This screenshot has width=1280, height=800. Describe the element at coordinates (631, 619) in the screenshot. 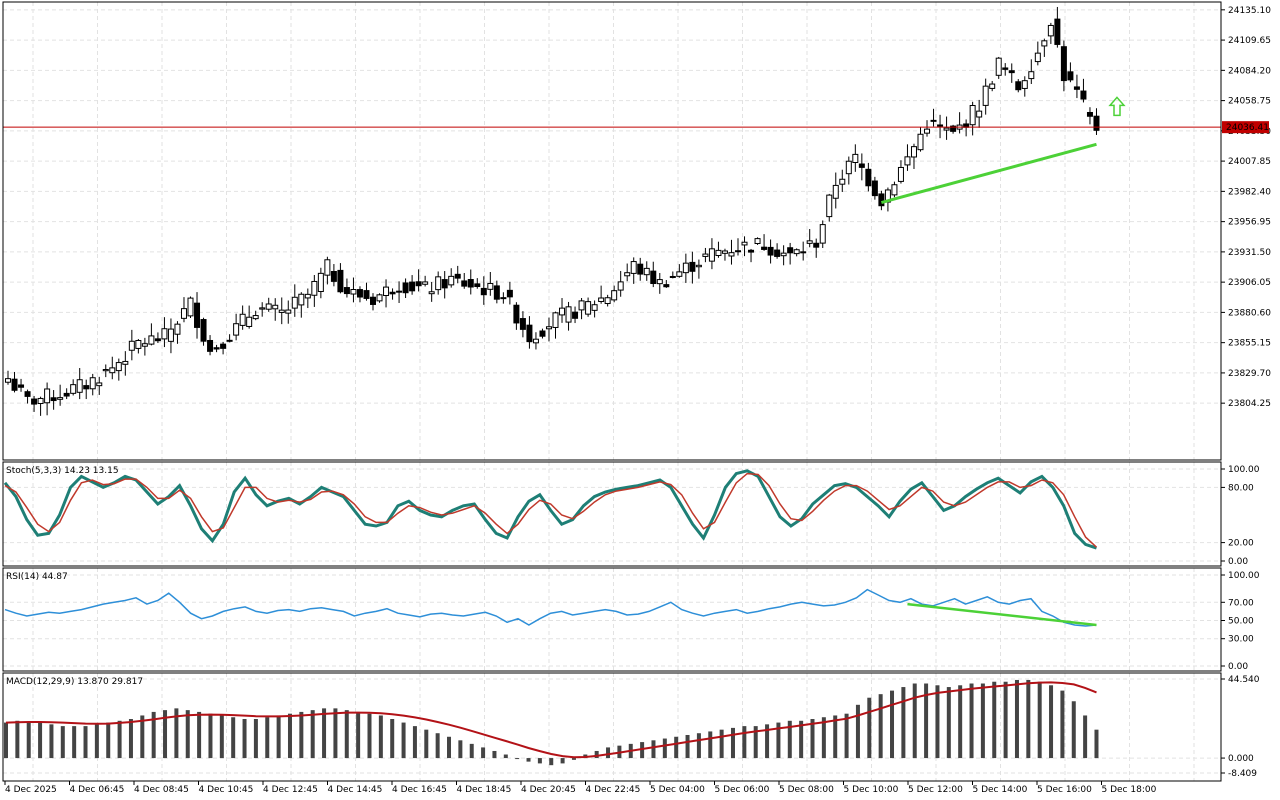

I see `rsi-panel: 100.00 70.00 50.00 30.00 0.00 RSI(14) 44.87` at that location.